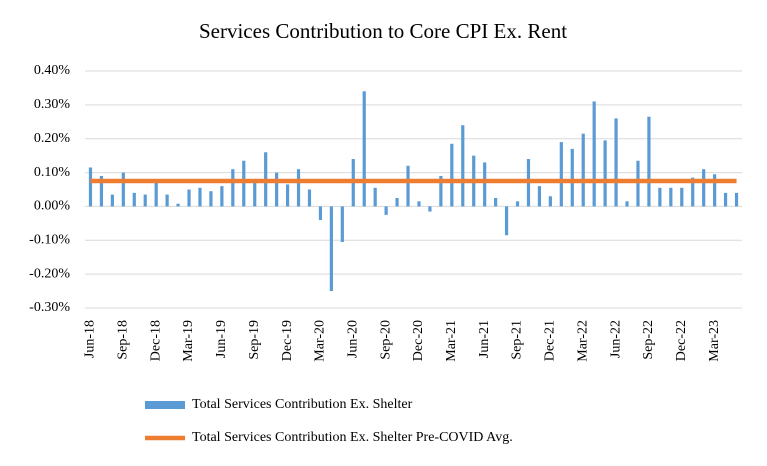 Image resolution: width=767 pixels, height=466 pixels. What do you see at coordinates (550, 340) in the screenshot?
I see `x-tick-label: Dec-21` at bounding box center [550, 340].